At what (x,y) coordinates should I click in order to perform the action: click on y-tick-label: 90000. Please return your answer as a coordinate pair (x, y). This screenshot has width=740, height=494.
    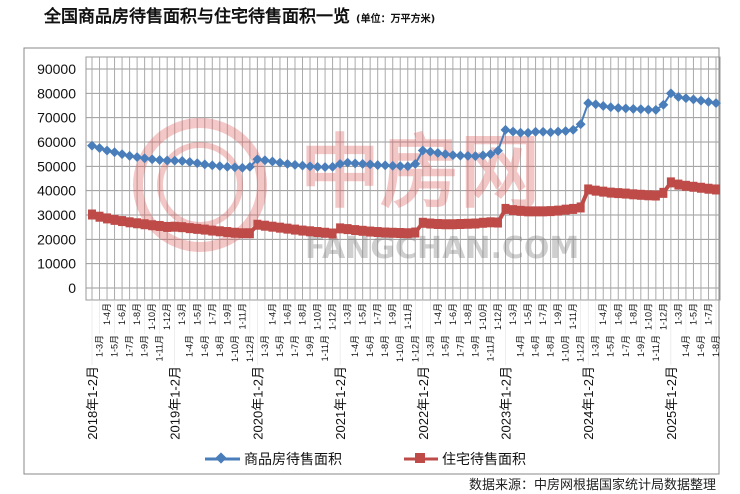
    Looking at the image, I should click on (56, 69).